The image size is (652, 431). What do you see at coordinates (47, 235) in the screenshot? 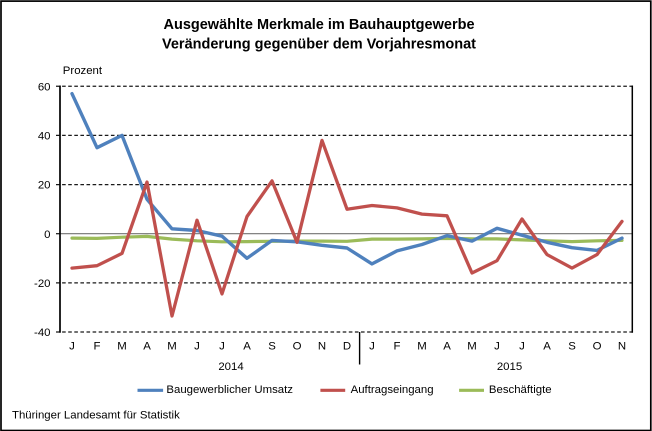
I see `svg-text: 0` at bounding box center [47, 235].